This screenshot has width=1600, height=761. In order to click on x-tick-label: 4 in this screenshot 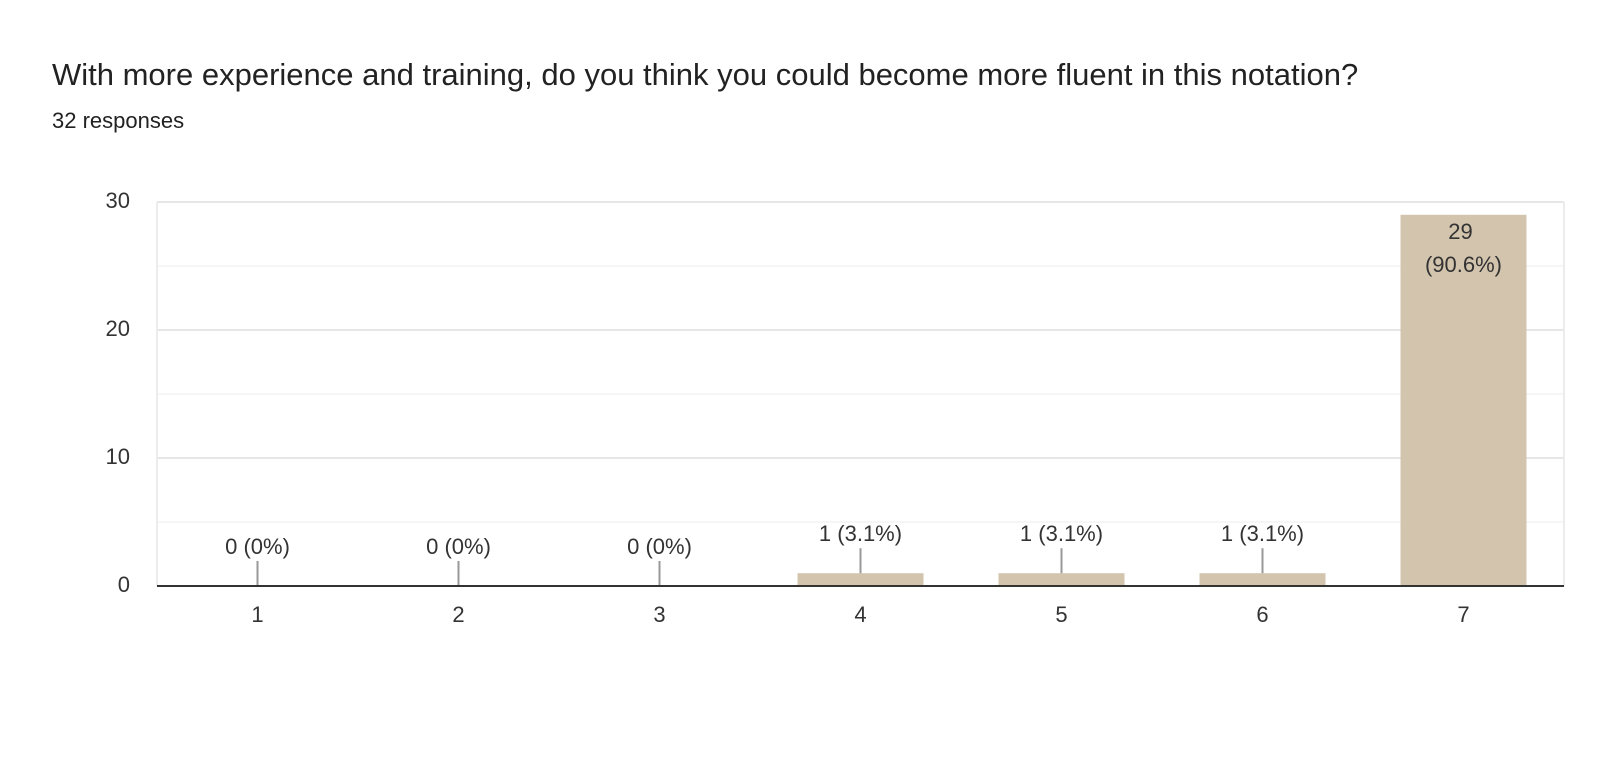, I will do `click(860, 614)`.